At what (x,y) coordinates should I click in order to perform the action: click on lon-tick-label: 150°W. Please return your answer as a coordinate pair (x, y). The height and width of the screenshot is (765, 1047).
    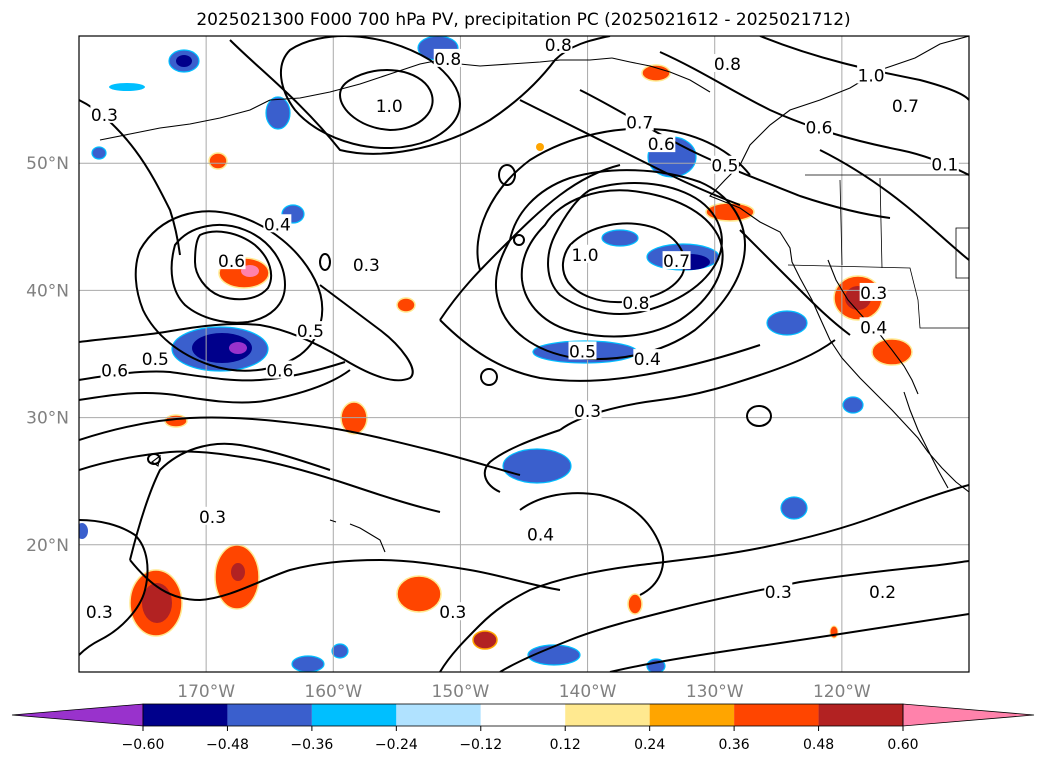
    Looking at the image, I should click on (461, 692).